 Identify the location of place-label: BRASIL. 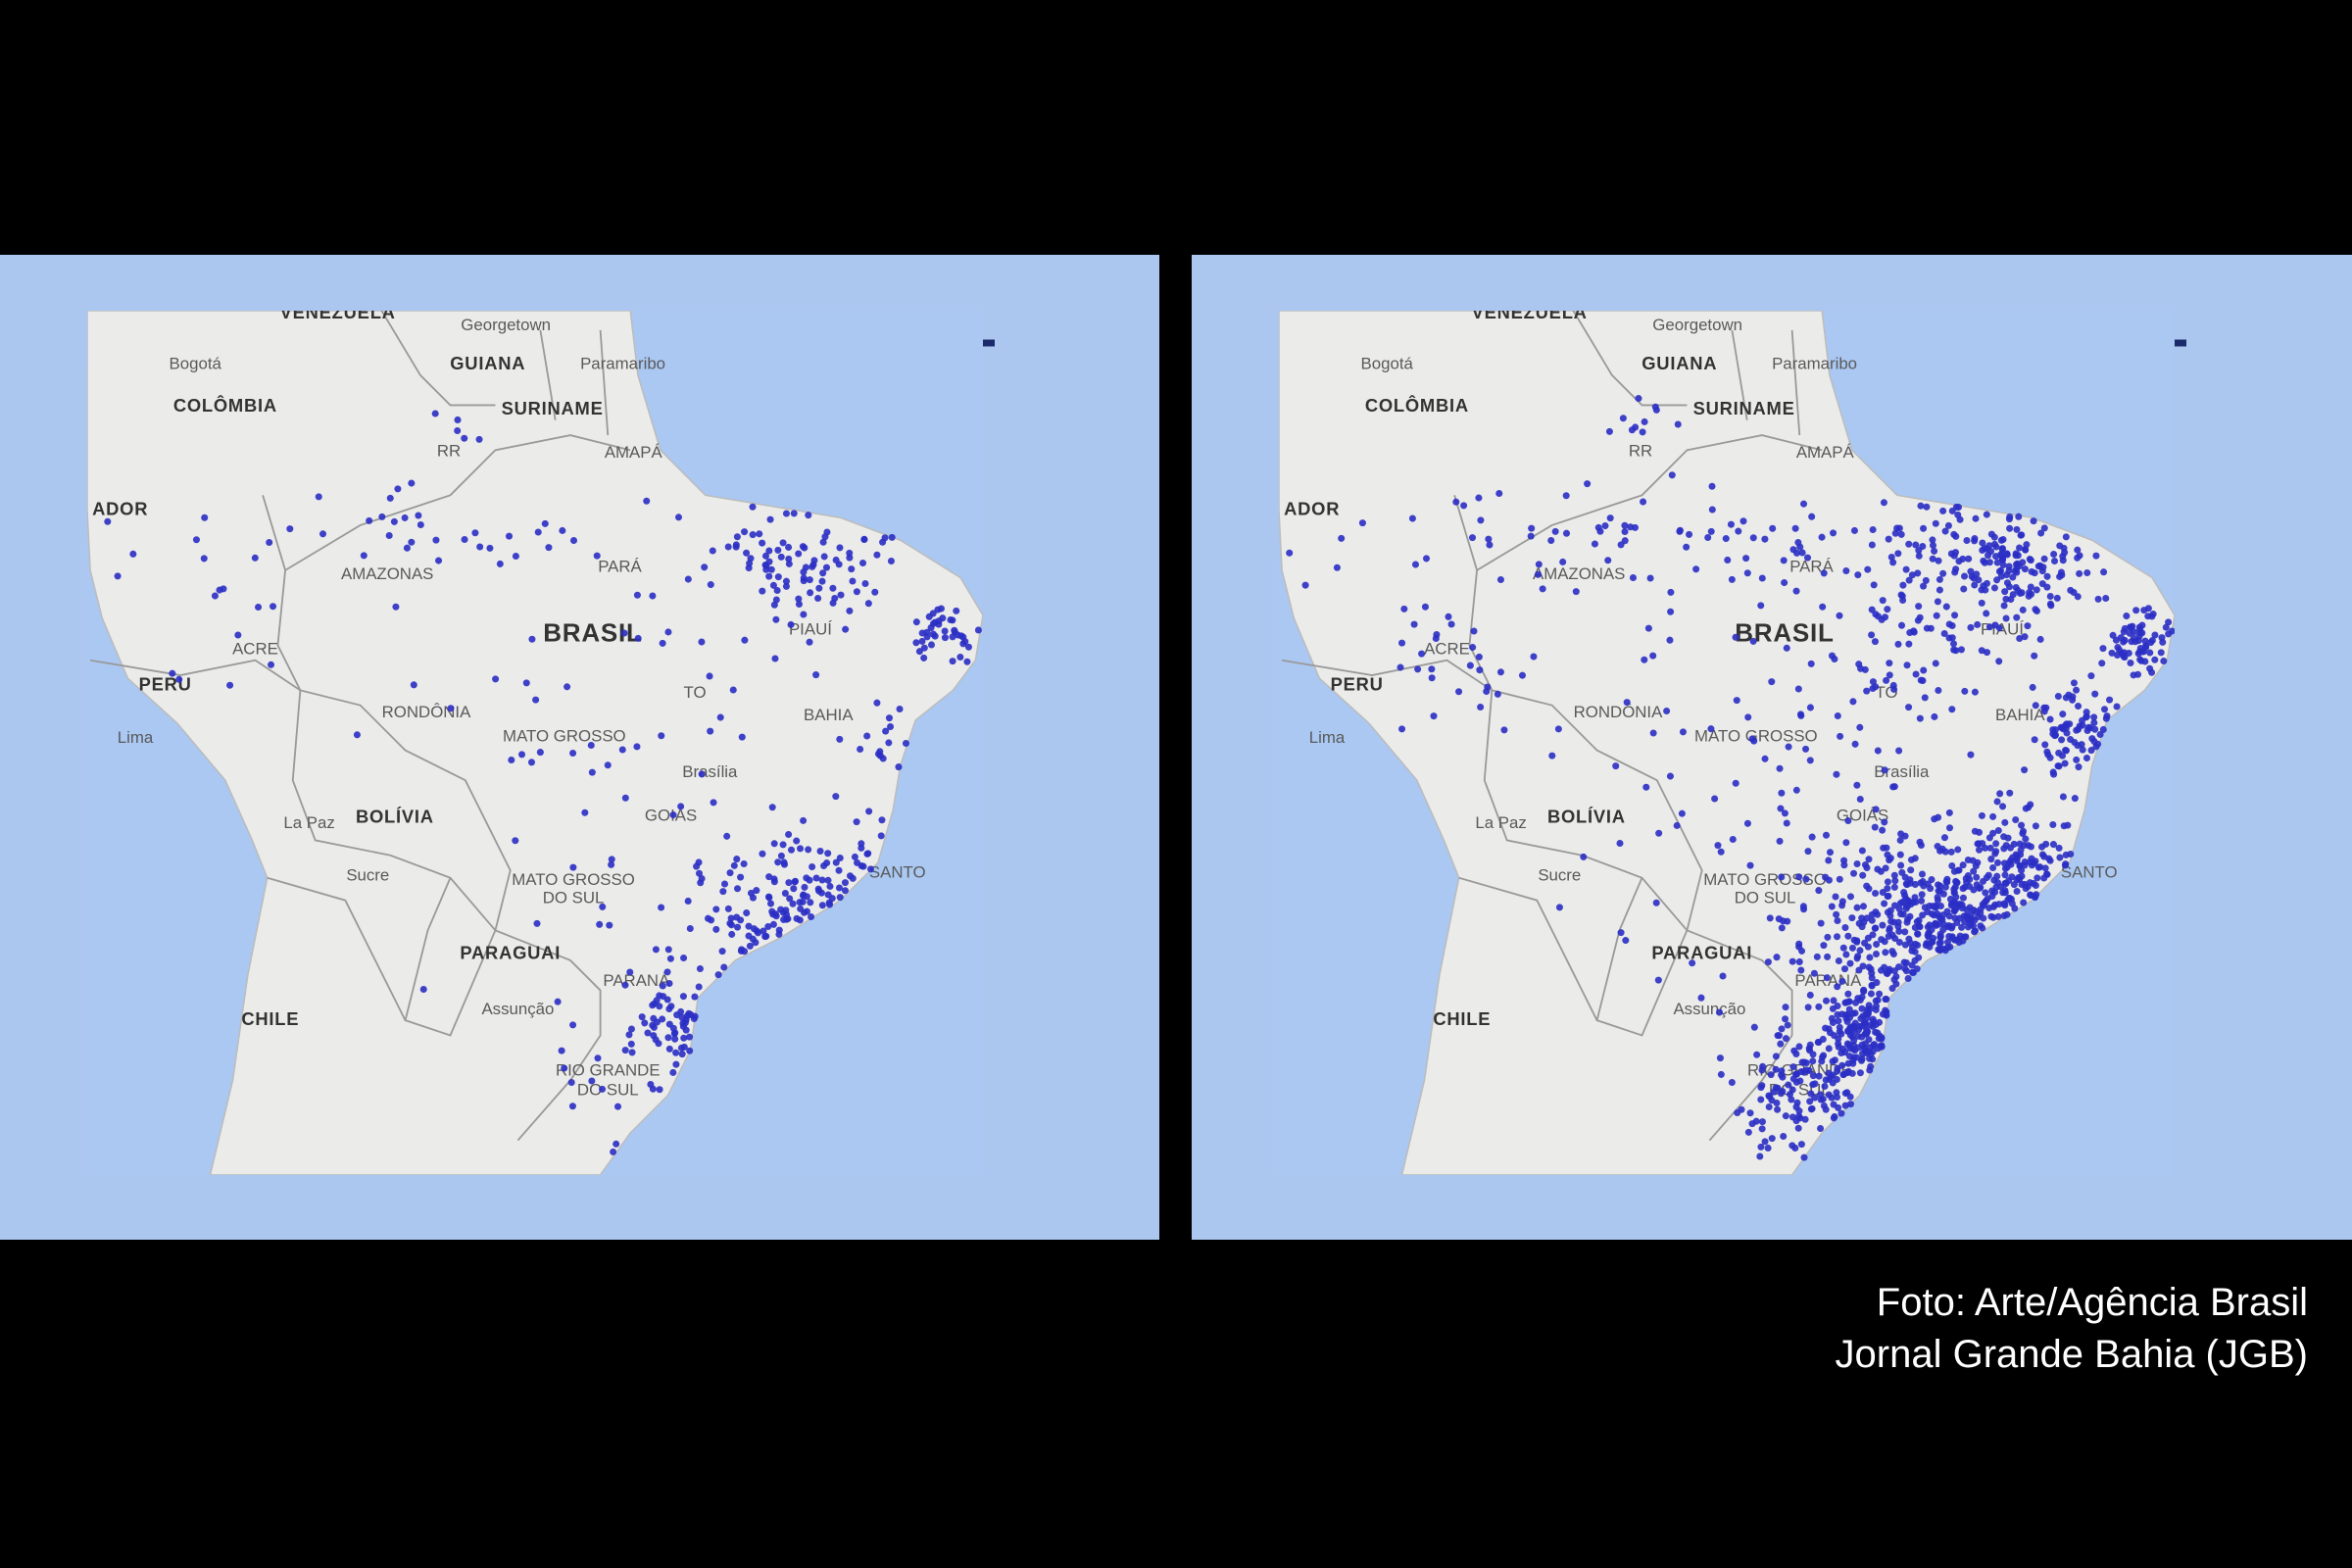
(1784, 633).